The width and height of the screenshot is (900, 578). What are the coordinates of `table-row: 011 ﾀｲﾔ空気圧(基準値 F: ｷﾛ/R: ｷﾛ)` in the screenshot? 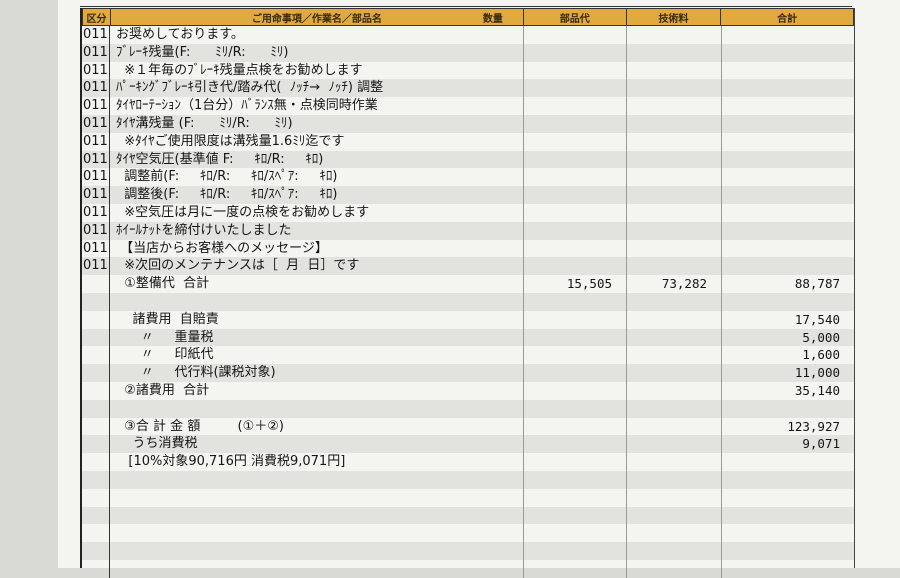 It's located at (468, 159).